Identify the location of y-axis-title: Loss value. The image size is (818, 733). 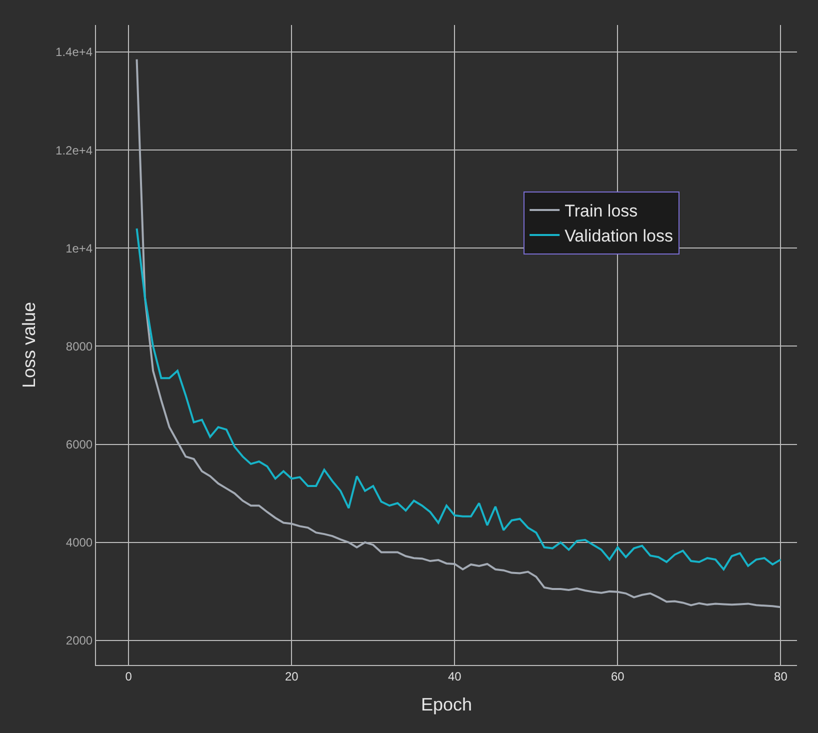
(28, 345).